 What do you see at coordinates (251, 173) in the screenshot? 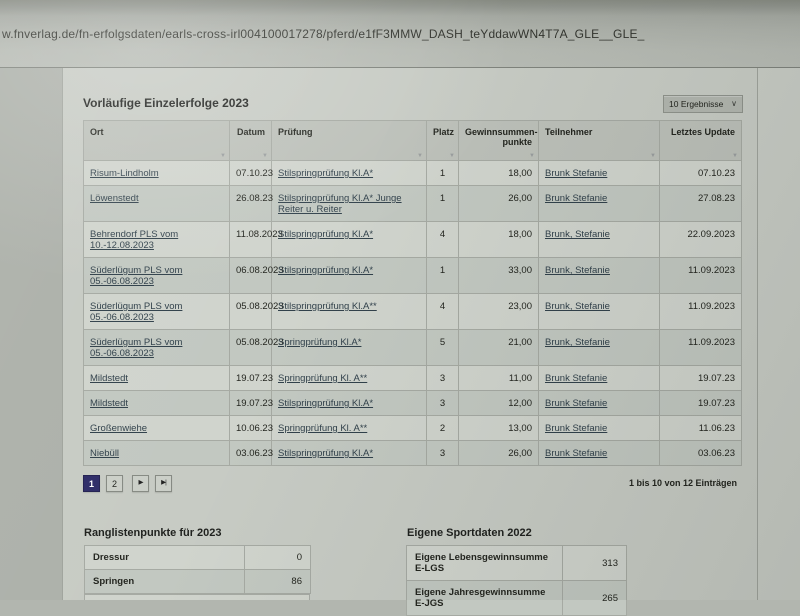
I see `datum-cell: 07.10.23` at bounding box center [251, 173].